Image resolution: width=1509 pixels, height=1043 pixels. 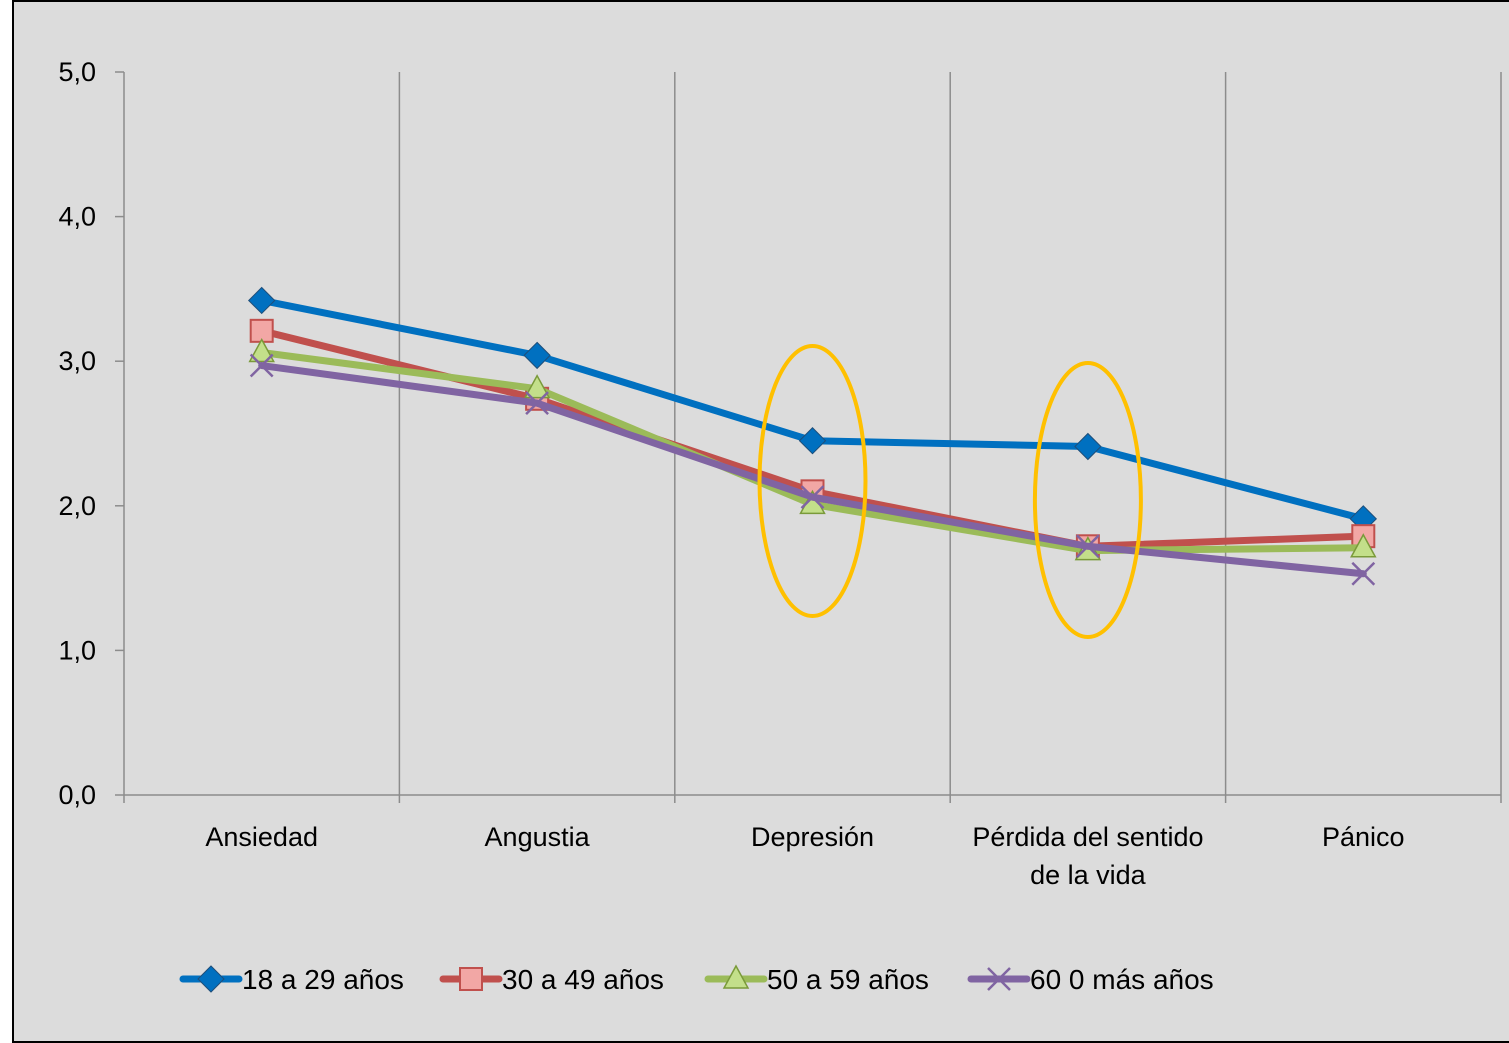 What do you see at coordinates (323, 979) in the screenshot?
I see `legend-label: 18 a 29 años` at bounding box center [323, 979].